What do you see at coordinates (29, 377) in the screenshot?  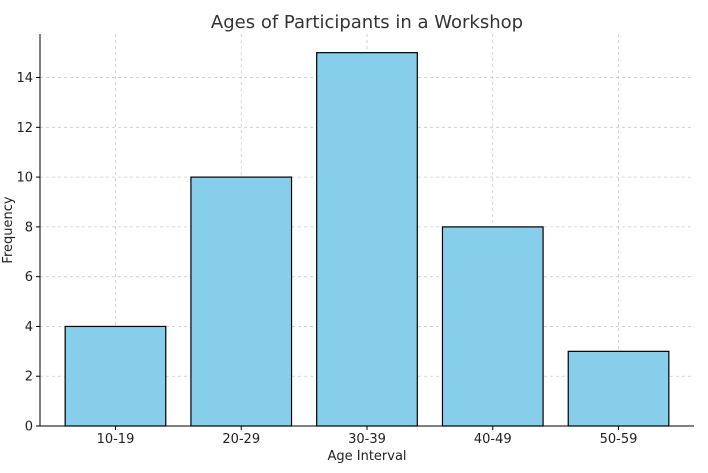 I see `y-tick-label: 2` at bounding box center [29, 377].